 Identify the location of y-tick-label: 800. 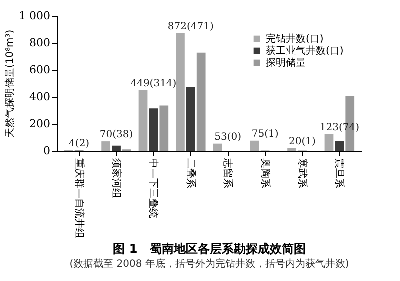
(40, 43).